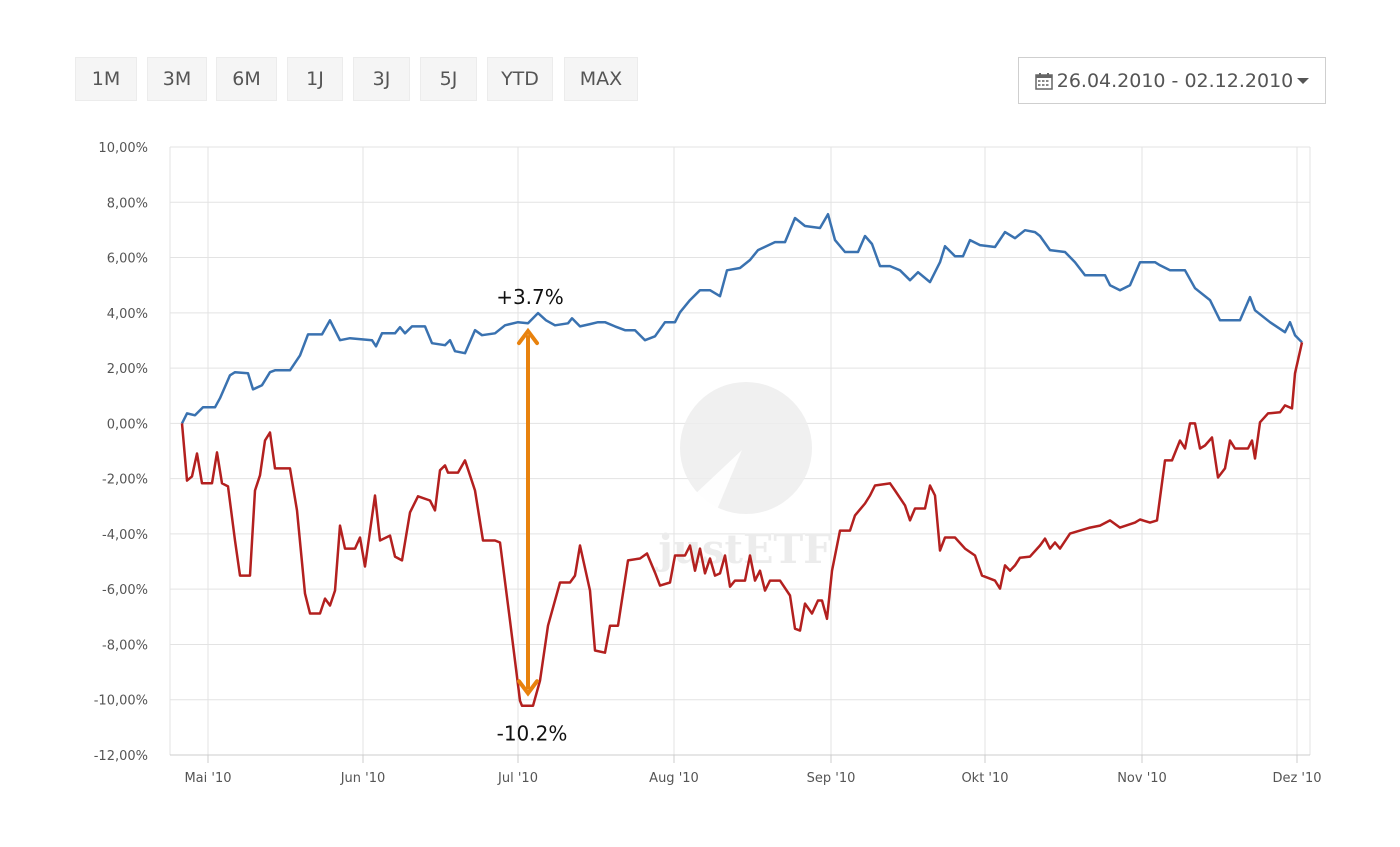 This screenshot has height=847, width=1400. What do you see at coordinates (106, 79) in the screenshot?
I see `range-button-1m: 1M` at bounding box center [106, 79].